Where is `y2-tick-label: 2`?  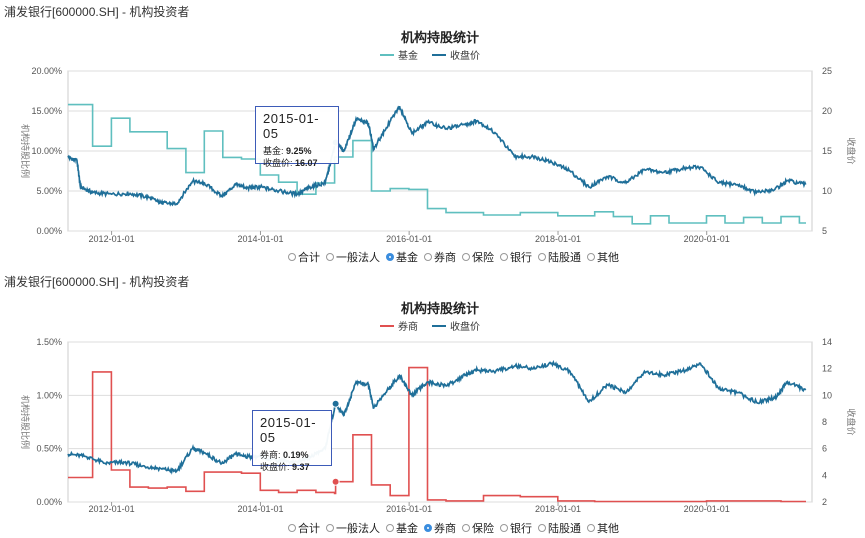 y2-tick-label: 2 is located at coordinates (824, 502).